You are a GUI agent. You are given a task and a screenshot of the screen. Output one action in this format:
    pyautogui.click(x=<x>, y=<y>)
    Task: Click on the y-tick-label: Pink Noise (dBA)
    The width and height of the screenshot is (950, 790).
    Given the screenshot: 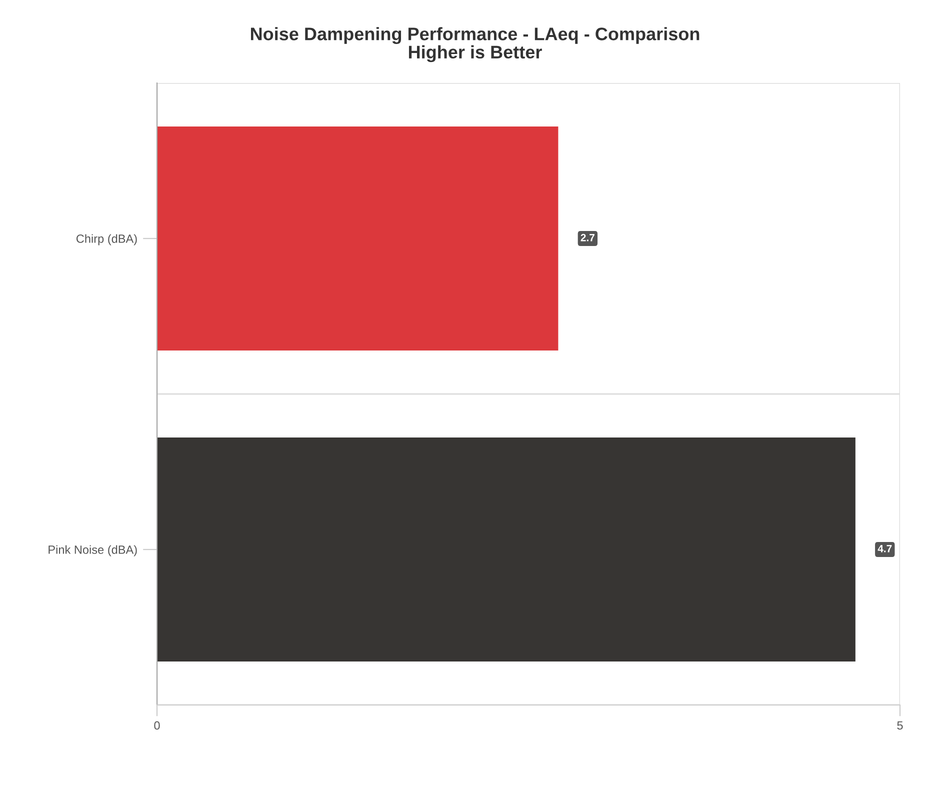 What is the action you would take?
    pyautogui.click(x=92, y=550)
    